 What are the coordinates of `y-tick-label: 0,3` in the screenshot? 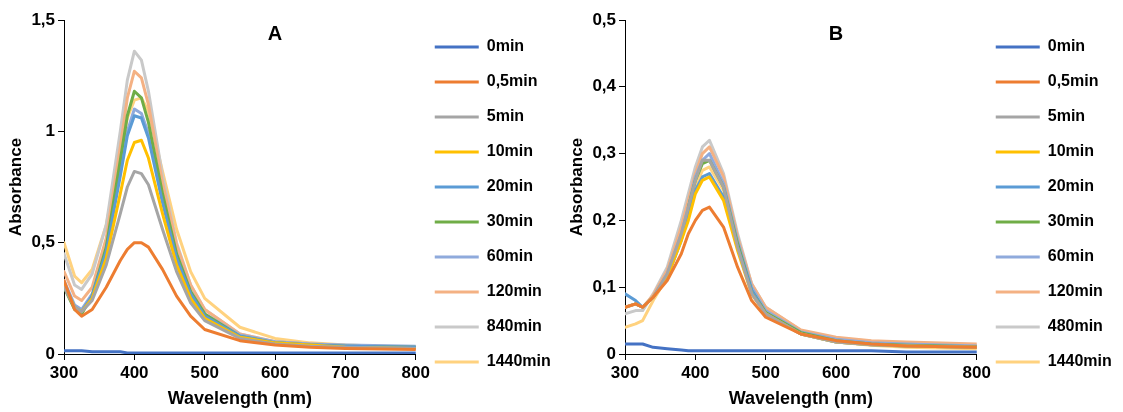 It's located at (604, 153).